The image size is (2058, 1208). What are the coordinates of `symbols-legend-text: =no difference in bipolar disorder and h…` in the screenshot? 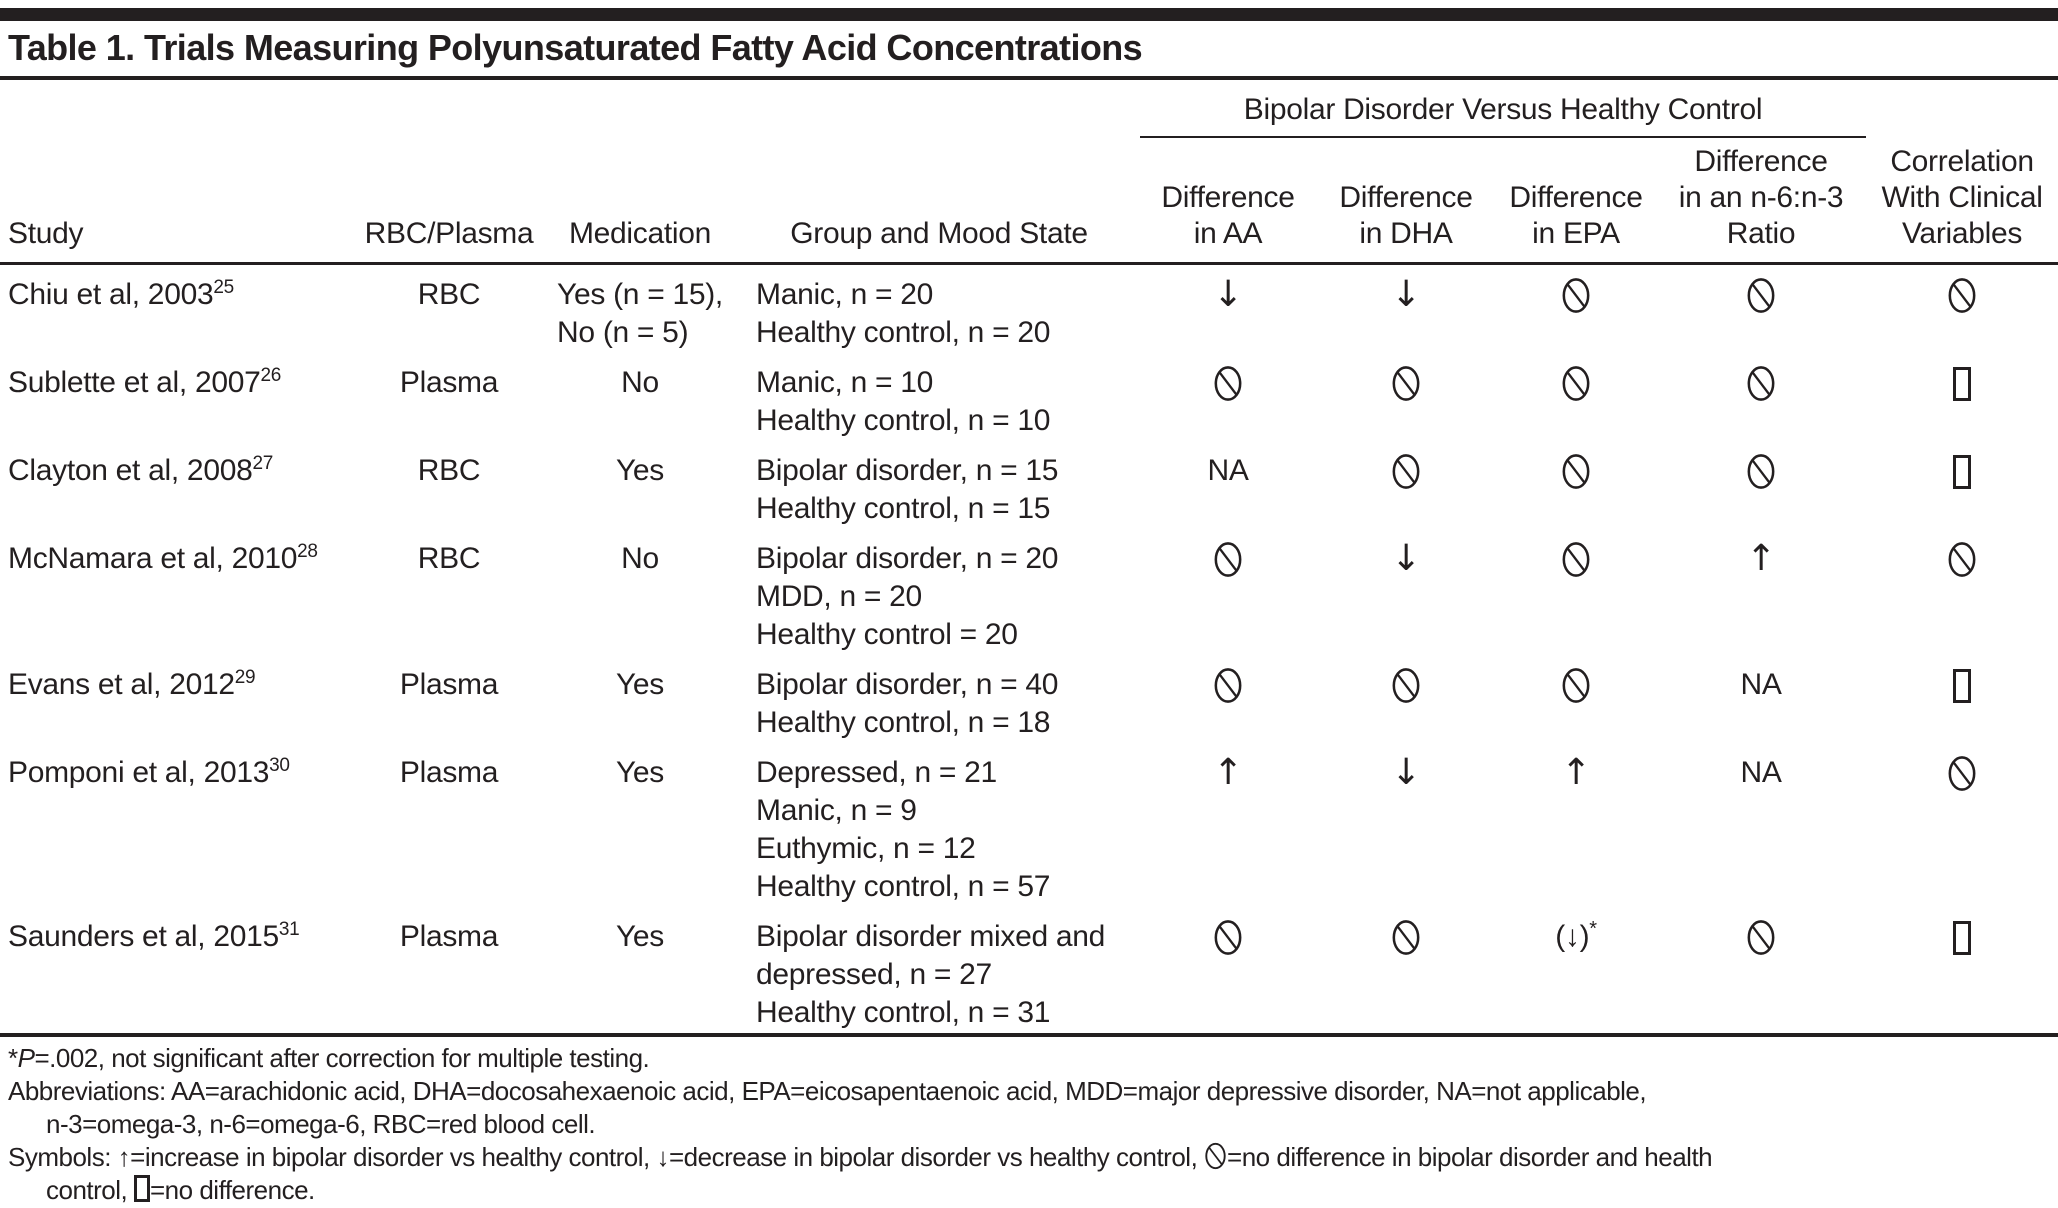 It's located at (1470, 1157).